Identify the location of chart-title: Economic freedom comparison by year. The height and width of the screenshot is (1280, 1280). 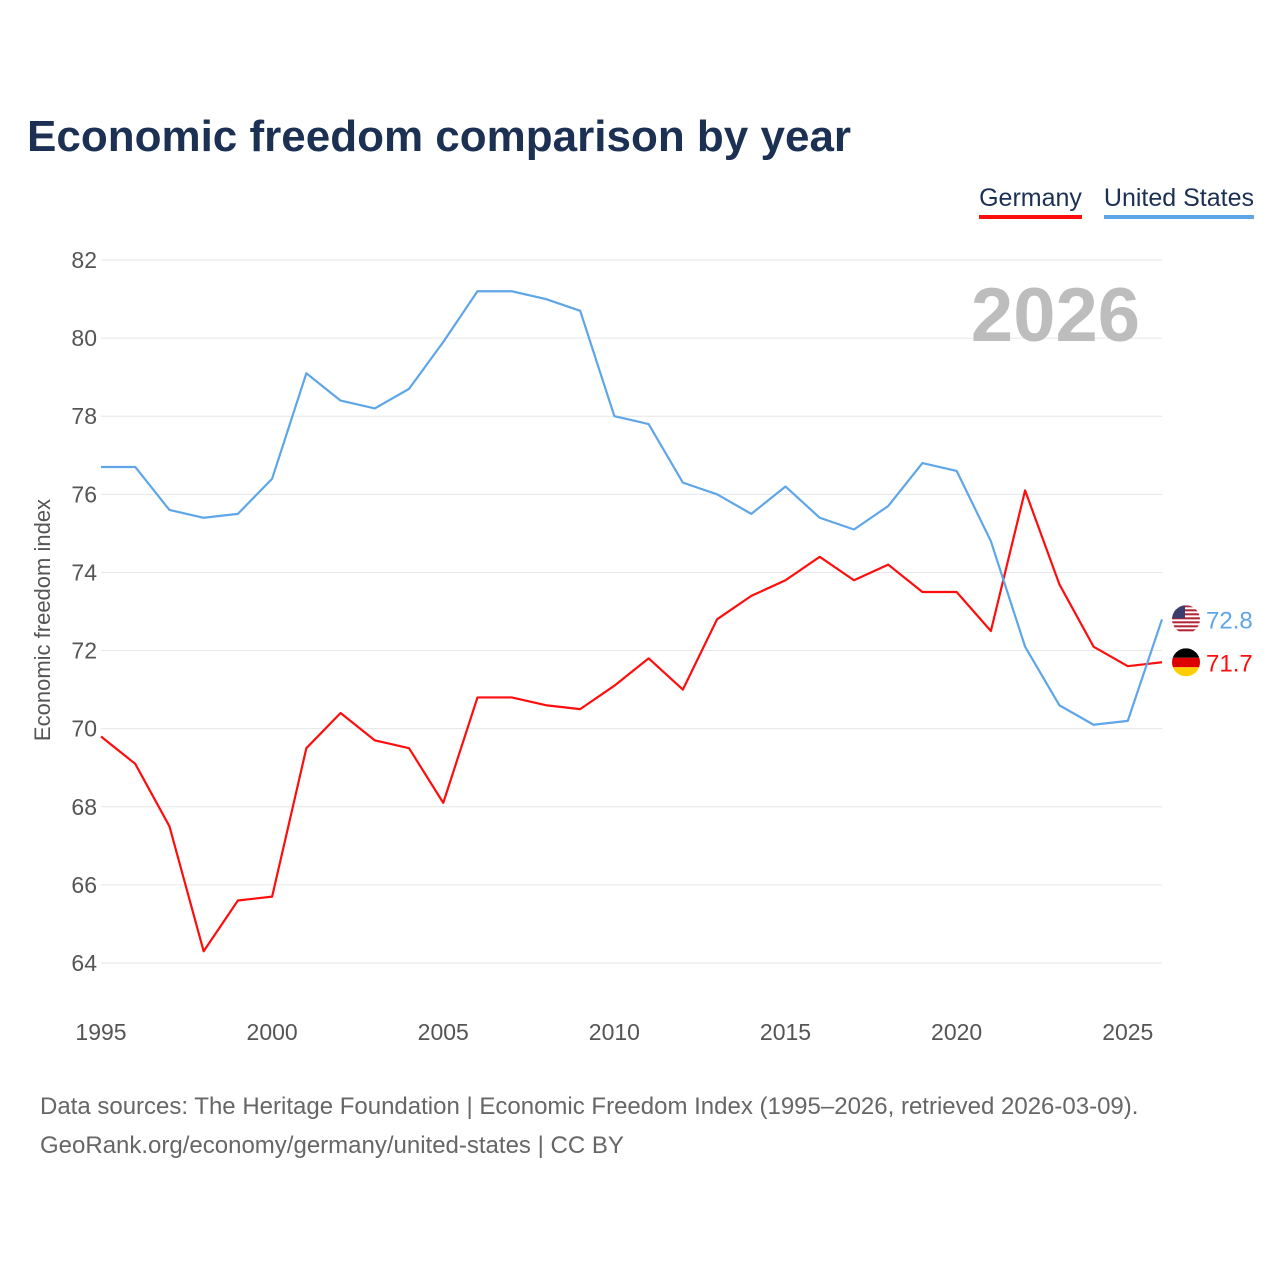
(439, 136).